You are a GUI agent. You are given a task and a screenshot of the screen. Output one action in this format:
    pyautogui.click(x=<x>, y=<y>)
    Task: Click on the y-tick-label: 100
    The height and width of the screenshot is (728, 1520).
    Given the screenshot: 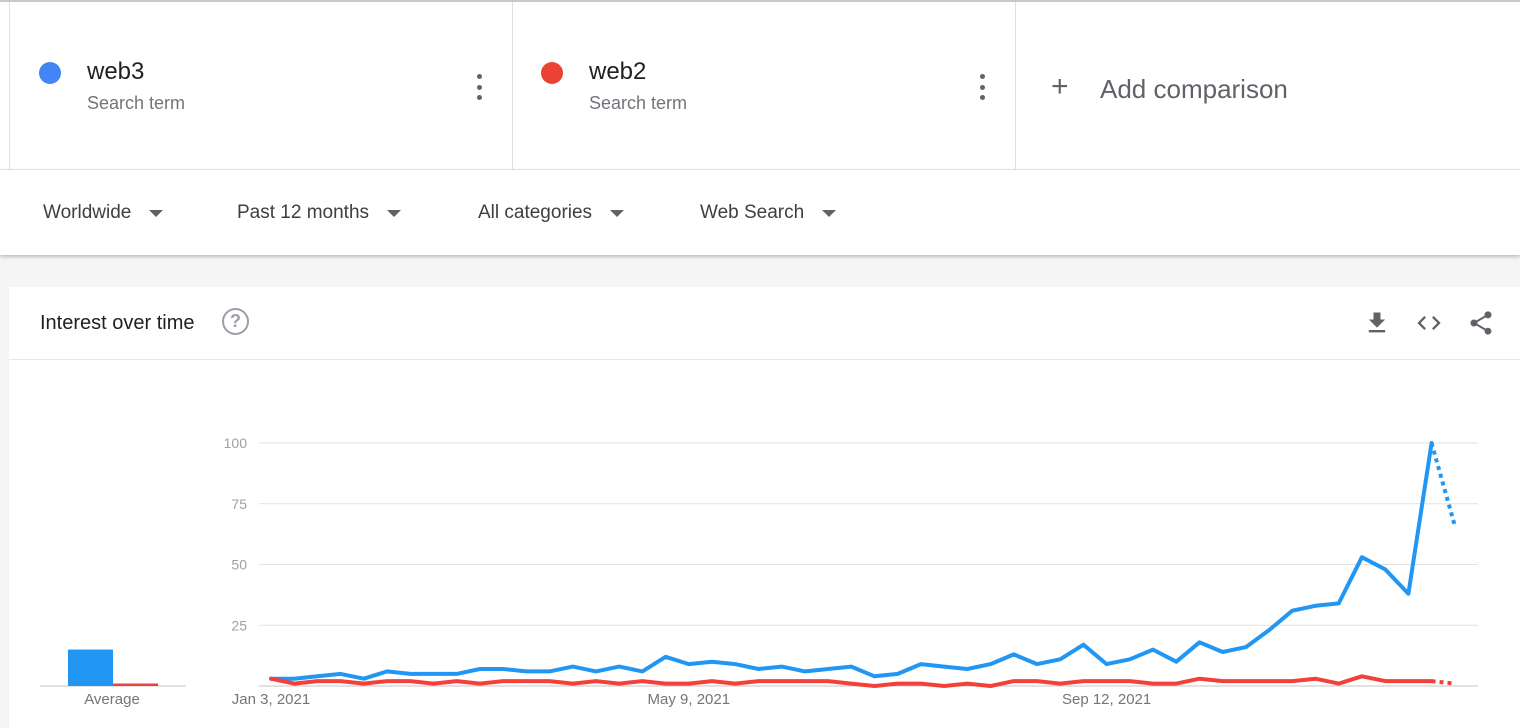 What is the action you would take?
    pyautogui.click(x=236, y=443)
    